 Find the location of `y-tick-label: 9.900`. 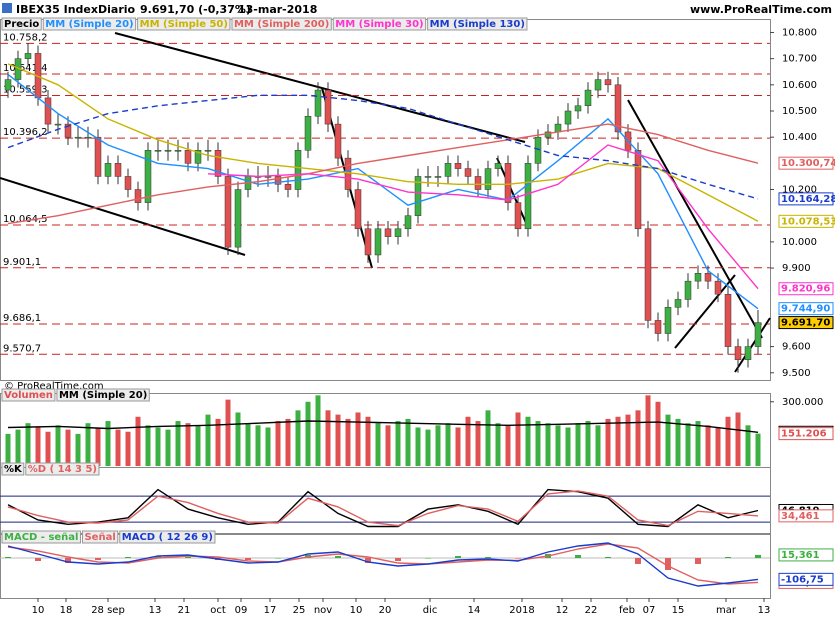

y-tick-label: 9.900 is located at coordinates (796, 268).